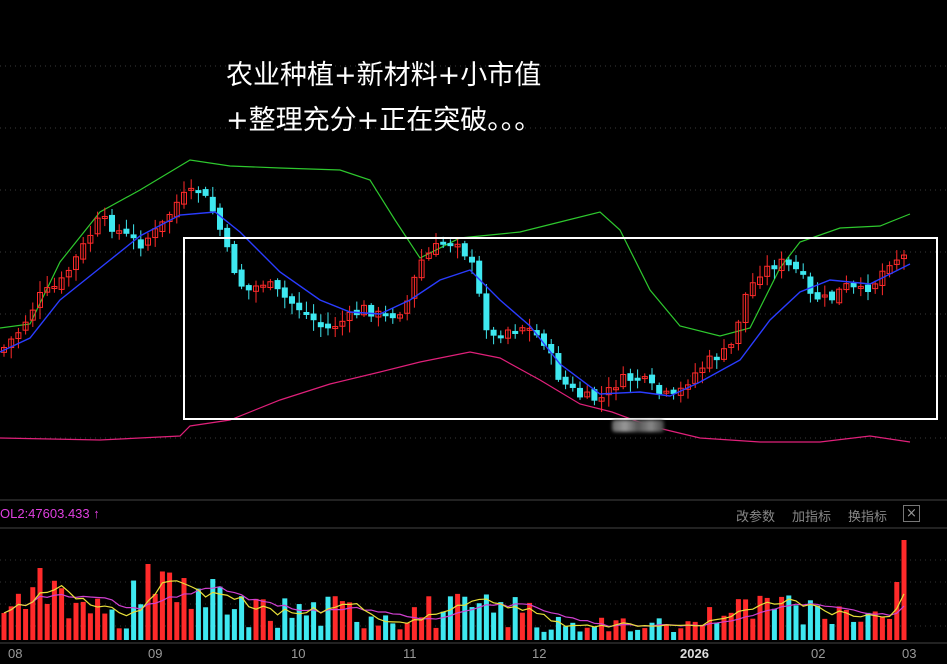 This screenshot has height=664, width=947. I want to click on lower-band-line, so click(455, 397).